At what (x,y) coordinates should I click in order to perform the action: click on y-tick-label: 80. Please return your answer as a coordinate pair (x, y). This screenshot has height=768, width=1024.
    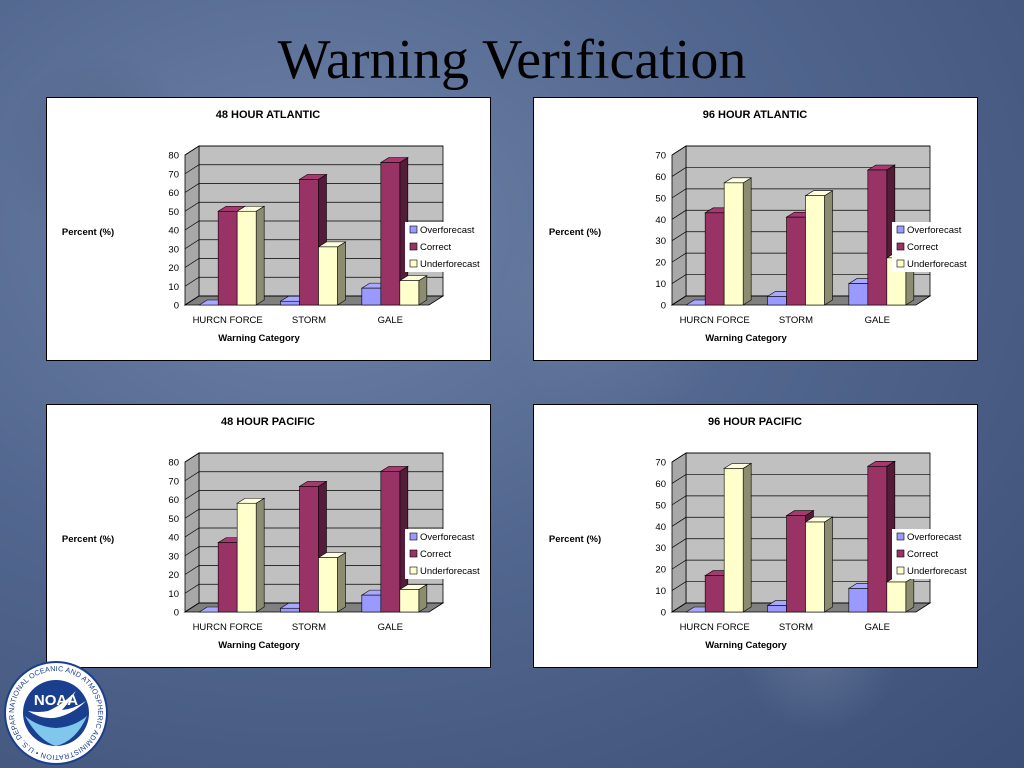
    Looking at the image, I should click on (173, 463).